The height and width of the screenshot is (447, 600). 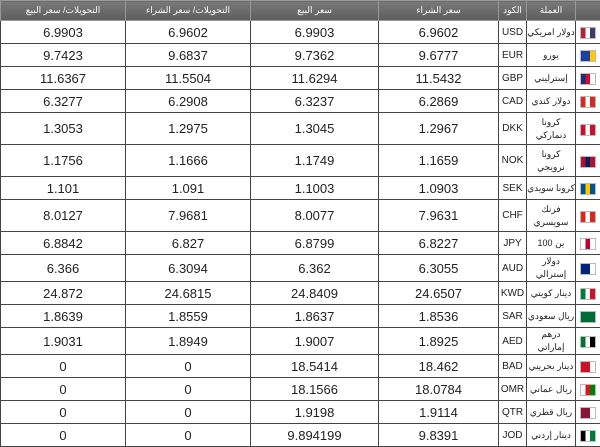 I want to click on currency-name: دينار كويتي, so click(x=551, y=293).